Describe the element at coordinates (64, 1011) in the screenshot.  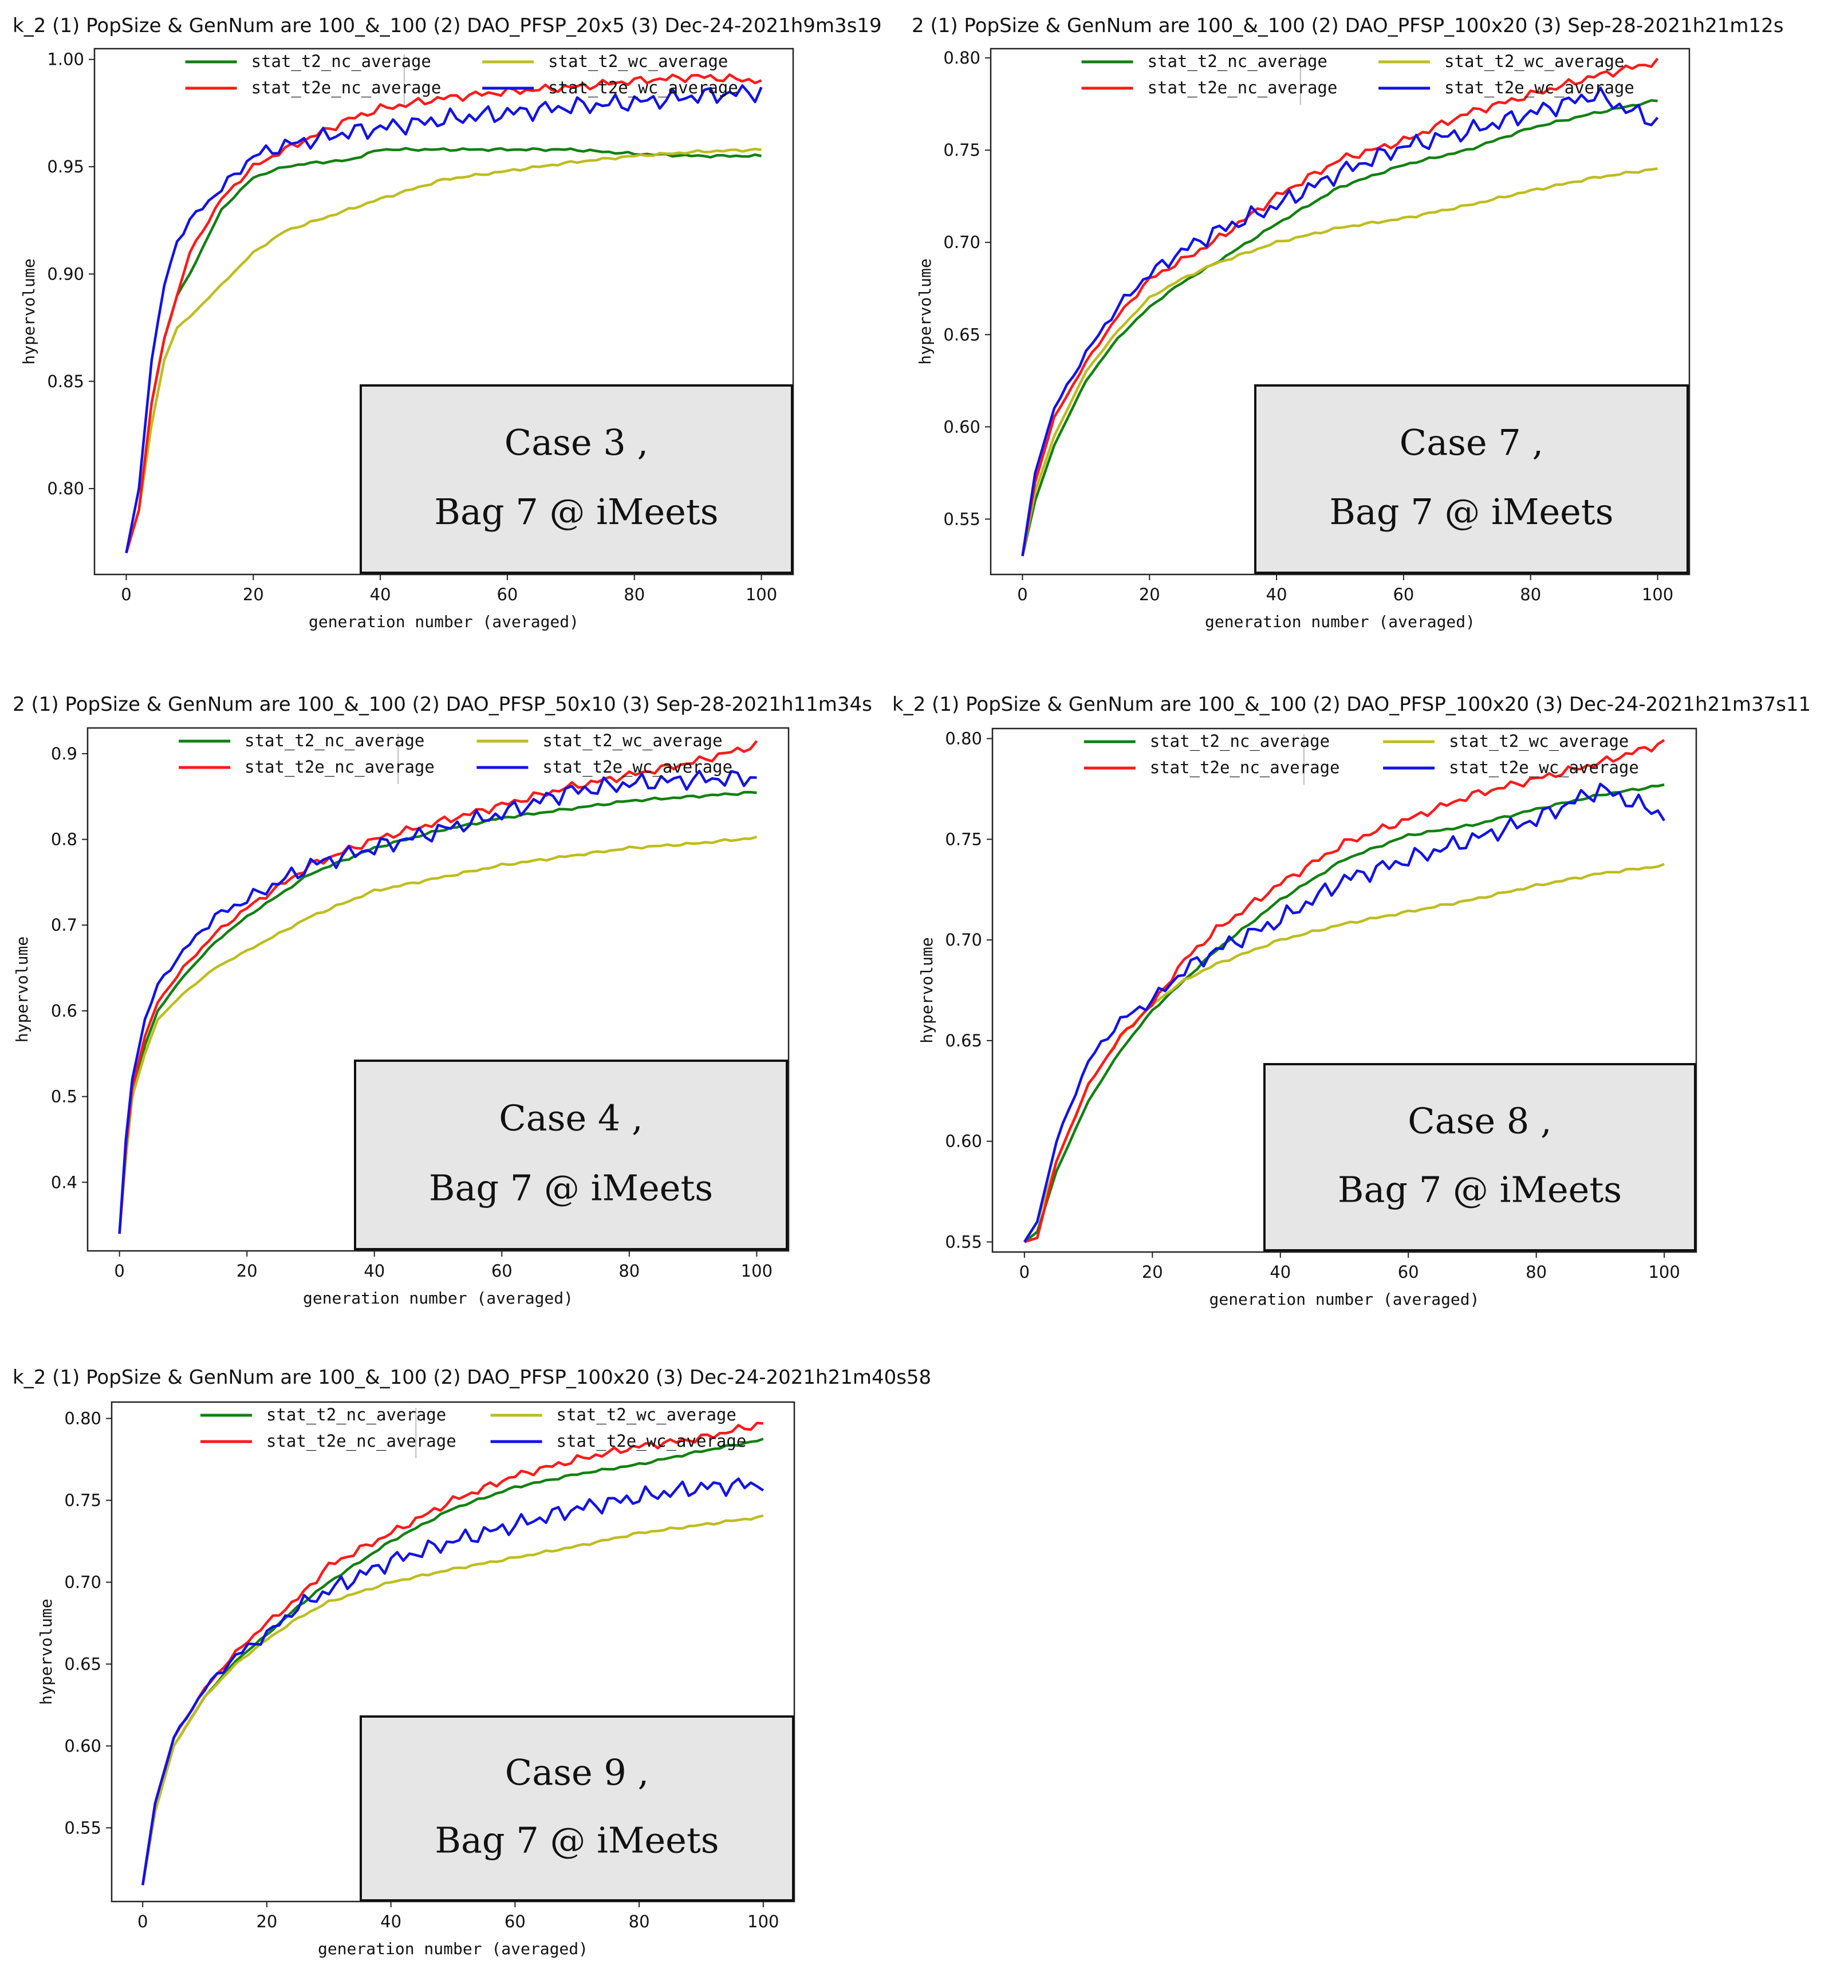
I see `y-tick-label: 0.6` at that location.